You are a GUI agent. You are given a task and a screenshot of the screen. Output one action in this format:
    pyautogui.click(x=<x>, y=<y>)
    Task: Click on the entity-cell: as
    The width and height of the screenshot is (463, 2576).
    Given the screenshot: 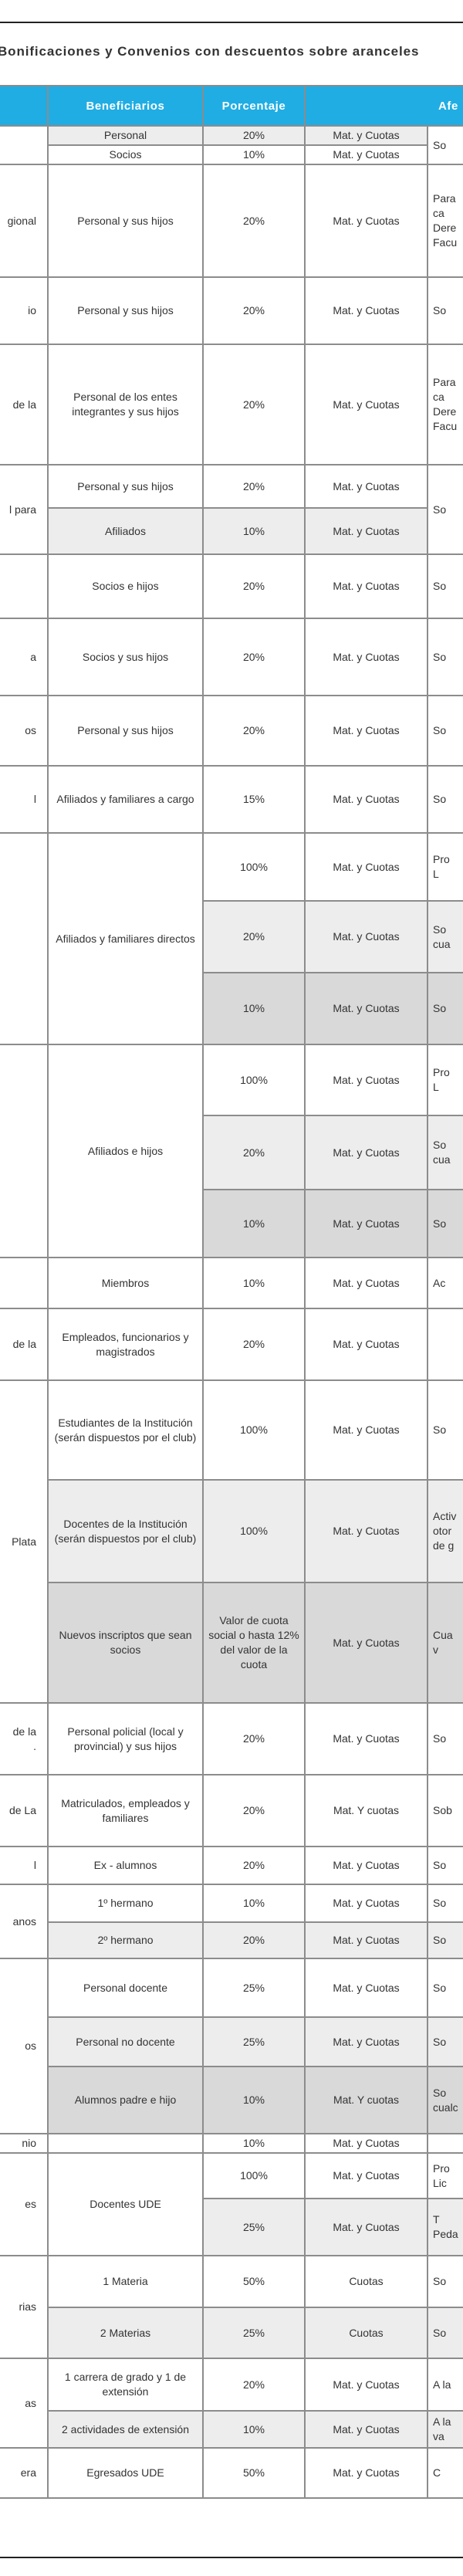 What is the action you would take?
    pyautogui.click(x=24, y=2404)
    